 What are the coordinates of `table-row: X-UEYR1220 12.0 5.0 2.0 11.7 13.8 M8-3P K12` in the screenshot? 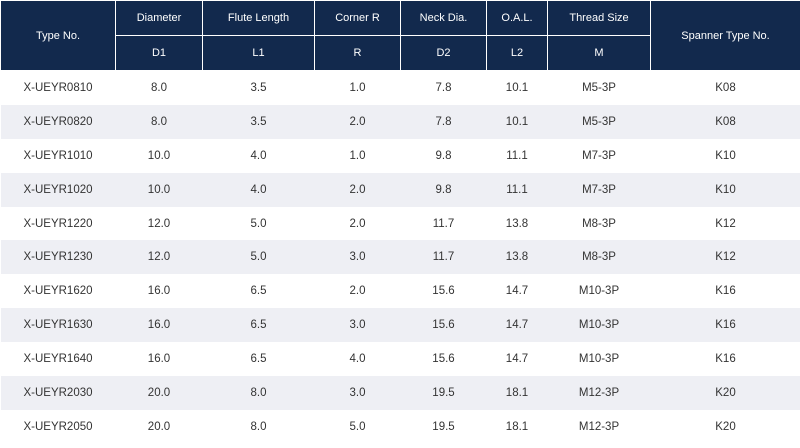 It's located at (400, 223).